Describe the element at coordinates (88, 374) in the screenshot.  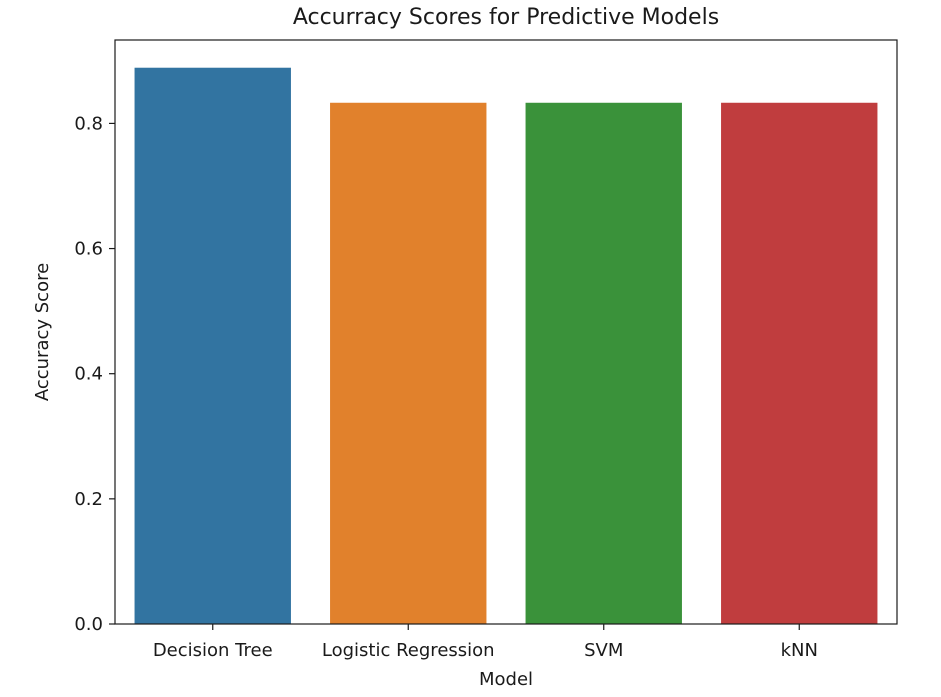
I see `y-tick-label: 0.4` at that location.